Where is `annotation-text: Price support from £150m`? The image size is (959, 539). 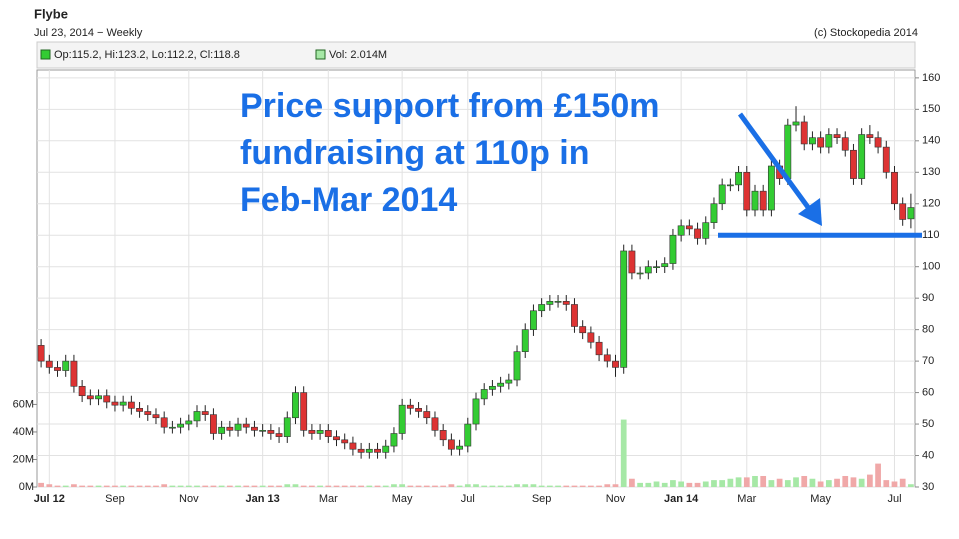 annotation-text: Price support from £150m is located at coordinates (449, 106).